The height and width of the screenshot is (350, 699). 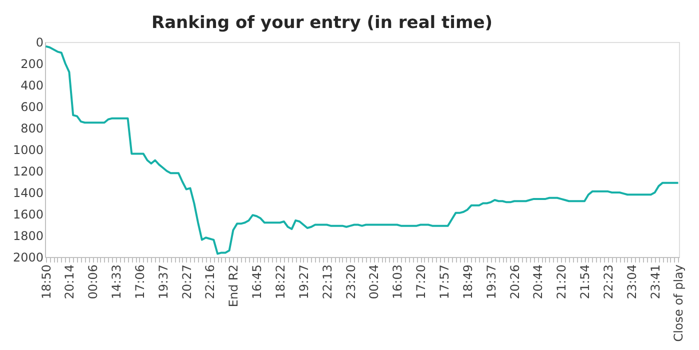 What do you see at coordinates (257, 282) in the screenshot?
I see `x-tick-label: 16:45` at bounding box center [257, 282].